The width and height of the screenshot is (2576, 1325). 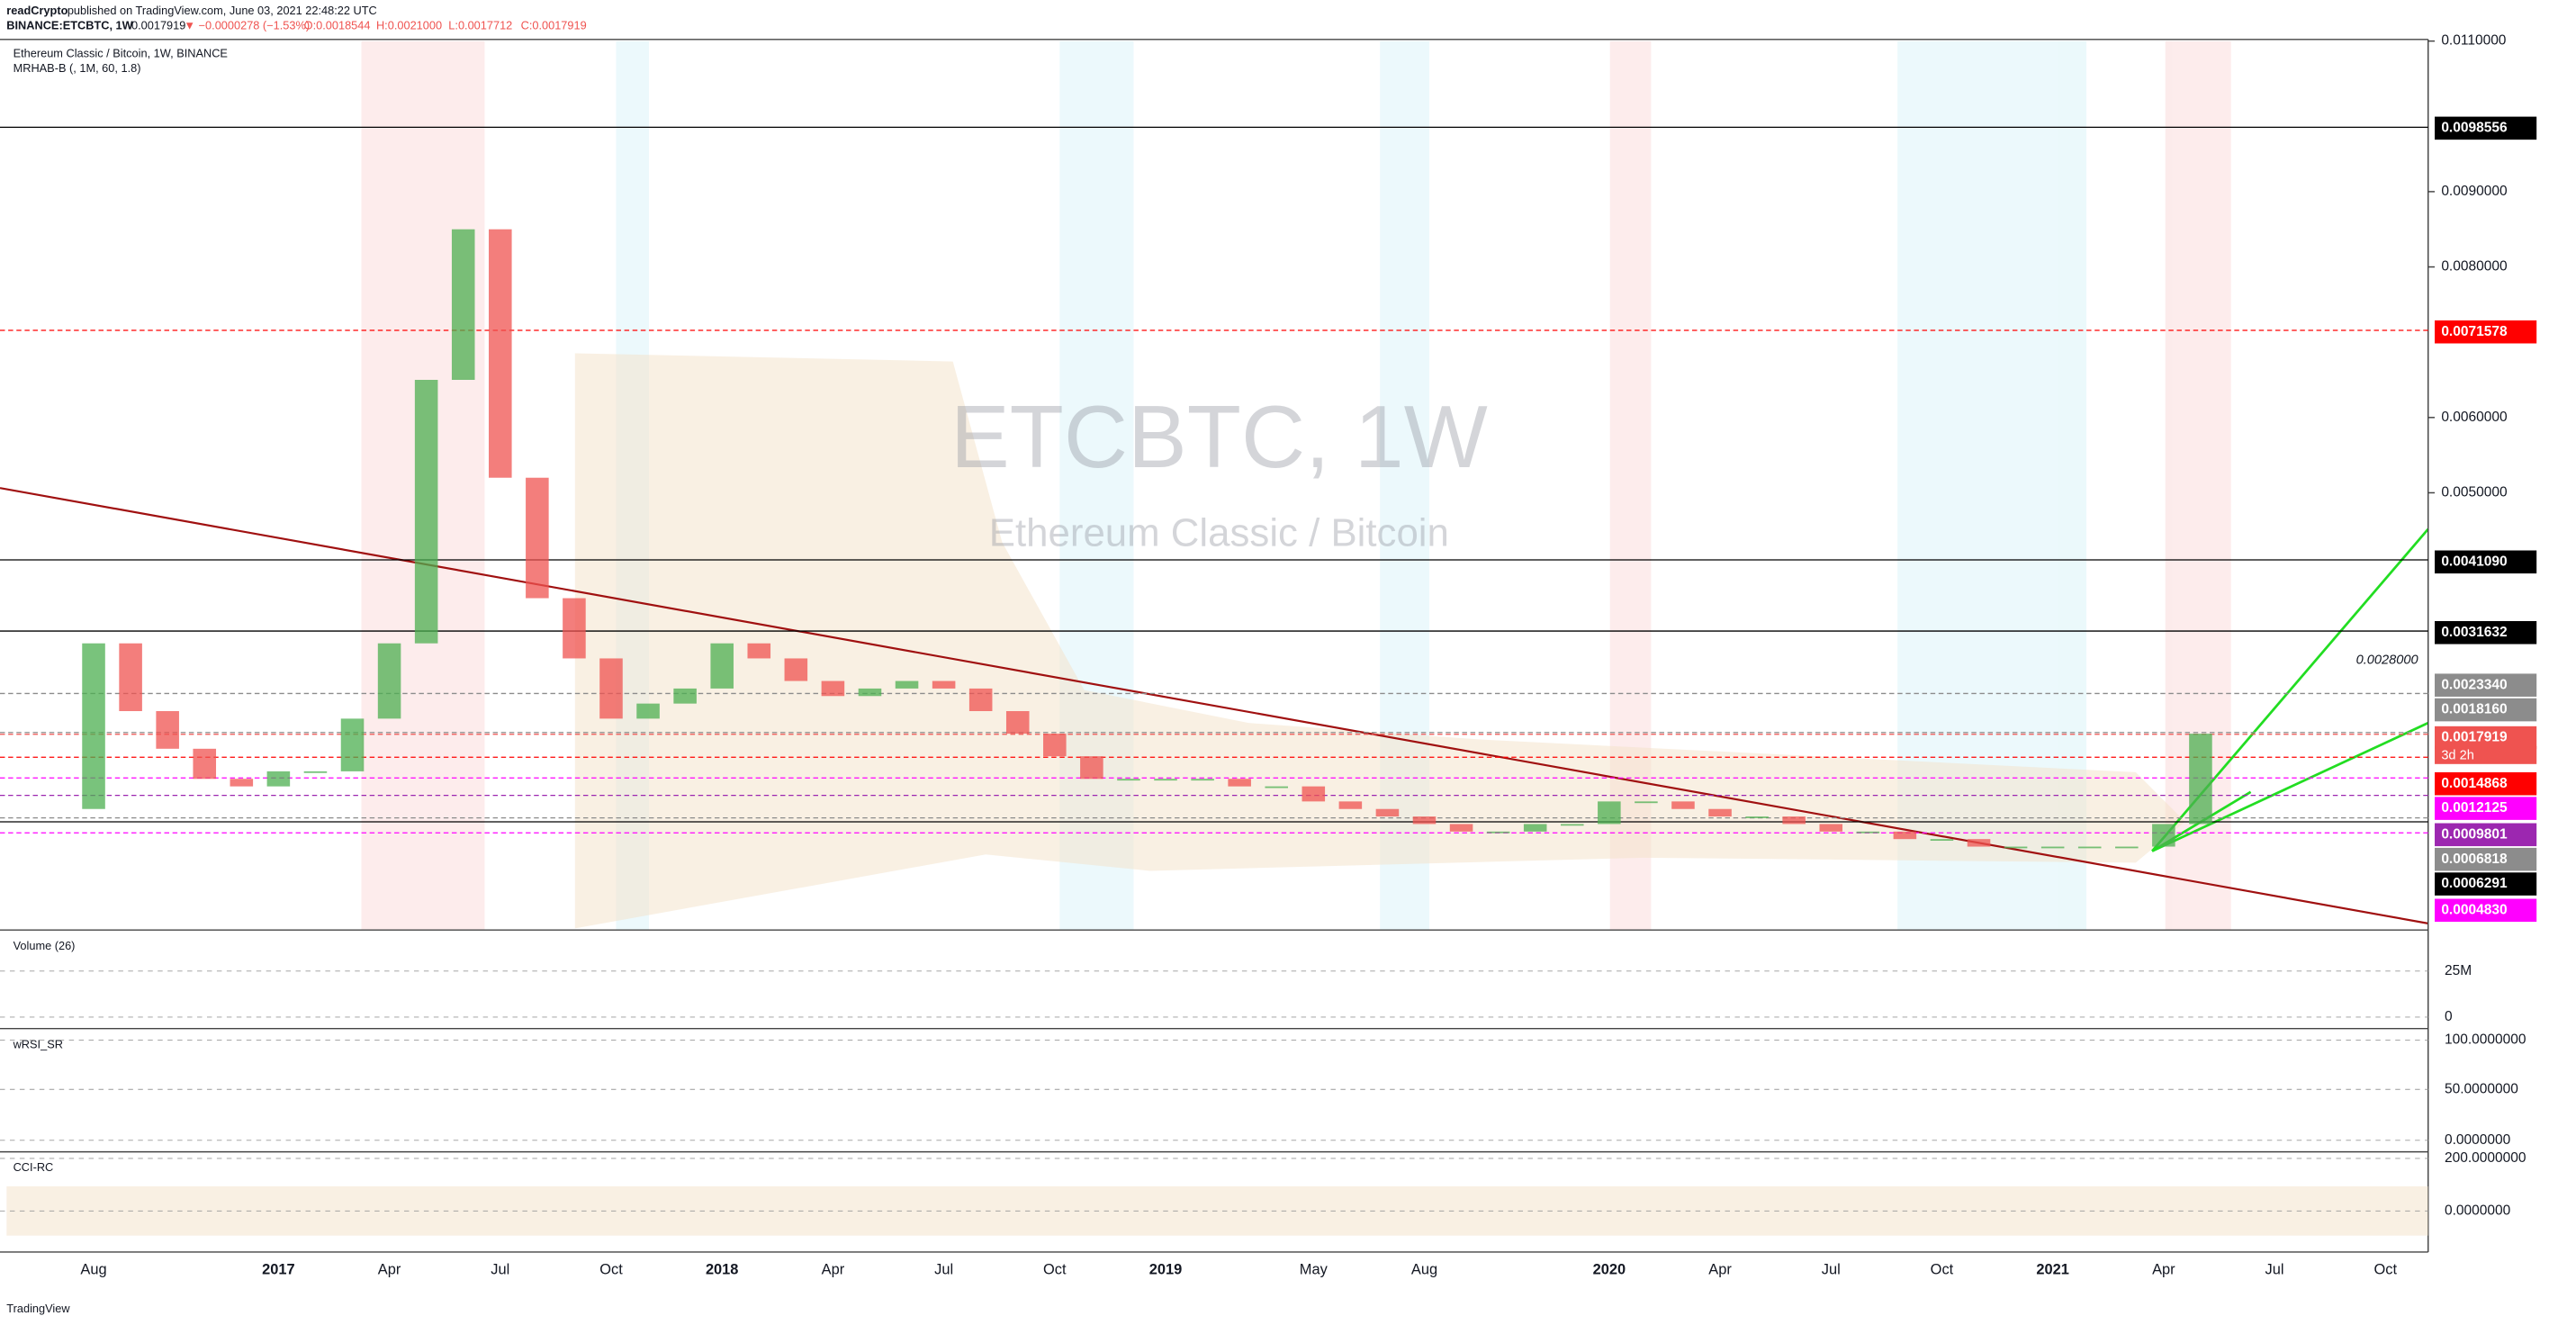 I want to click on legend-indicator: MRHAB-B (, 1M, 60, 1.8), so click(x=77, y=68).